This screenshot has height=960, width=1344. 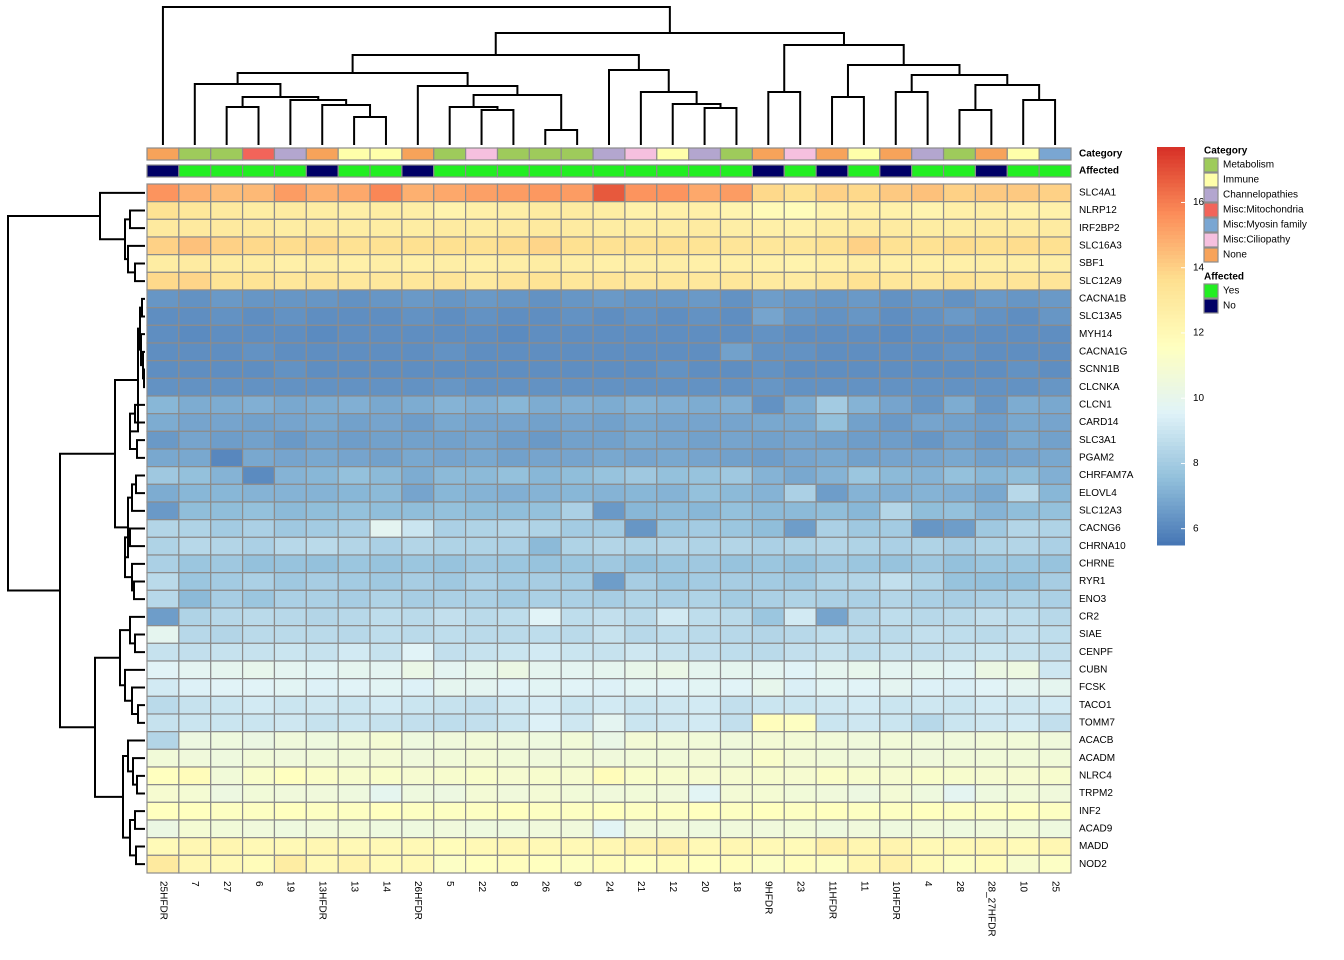 I want to click on row-label: ACAD9, so click(x=1096, y=828).